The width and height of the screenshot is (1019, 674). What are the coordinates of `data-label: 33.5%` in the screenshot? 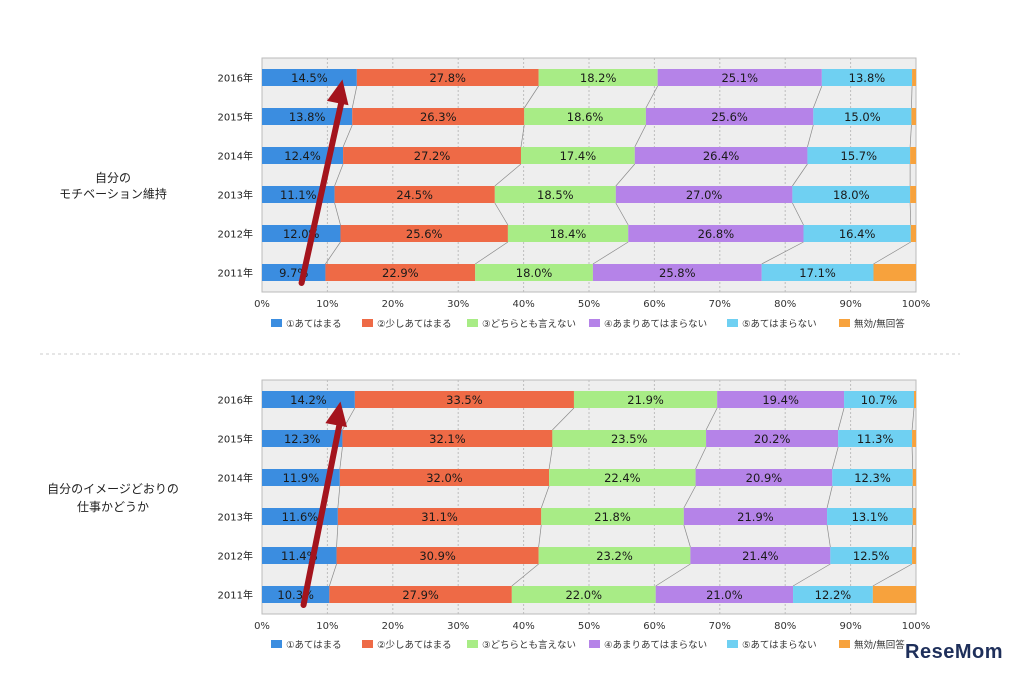 It's located at (464, 400).